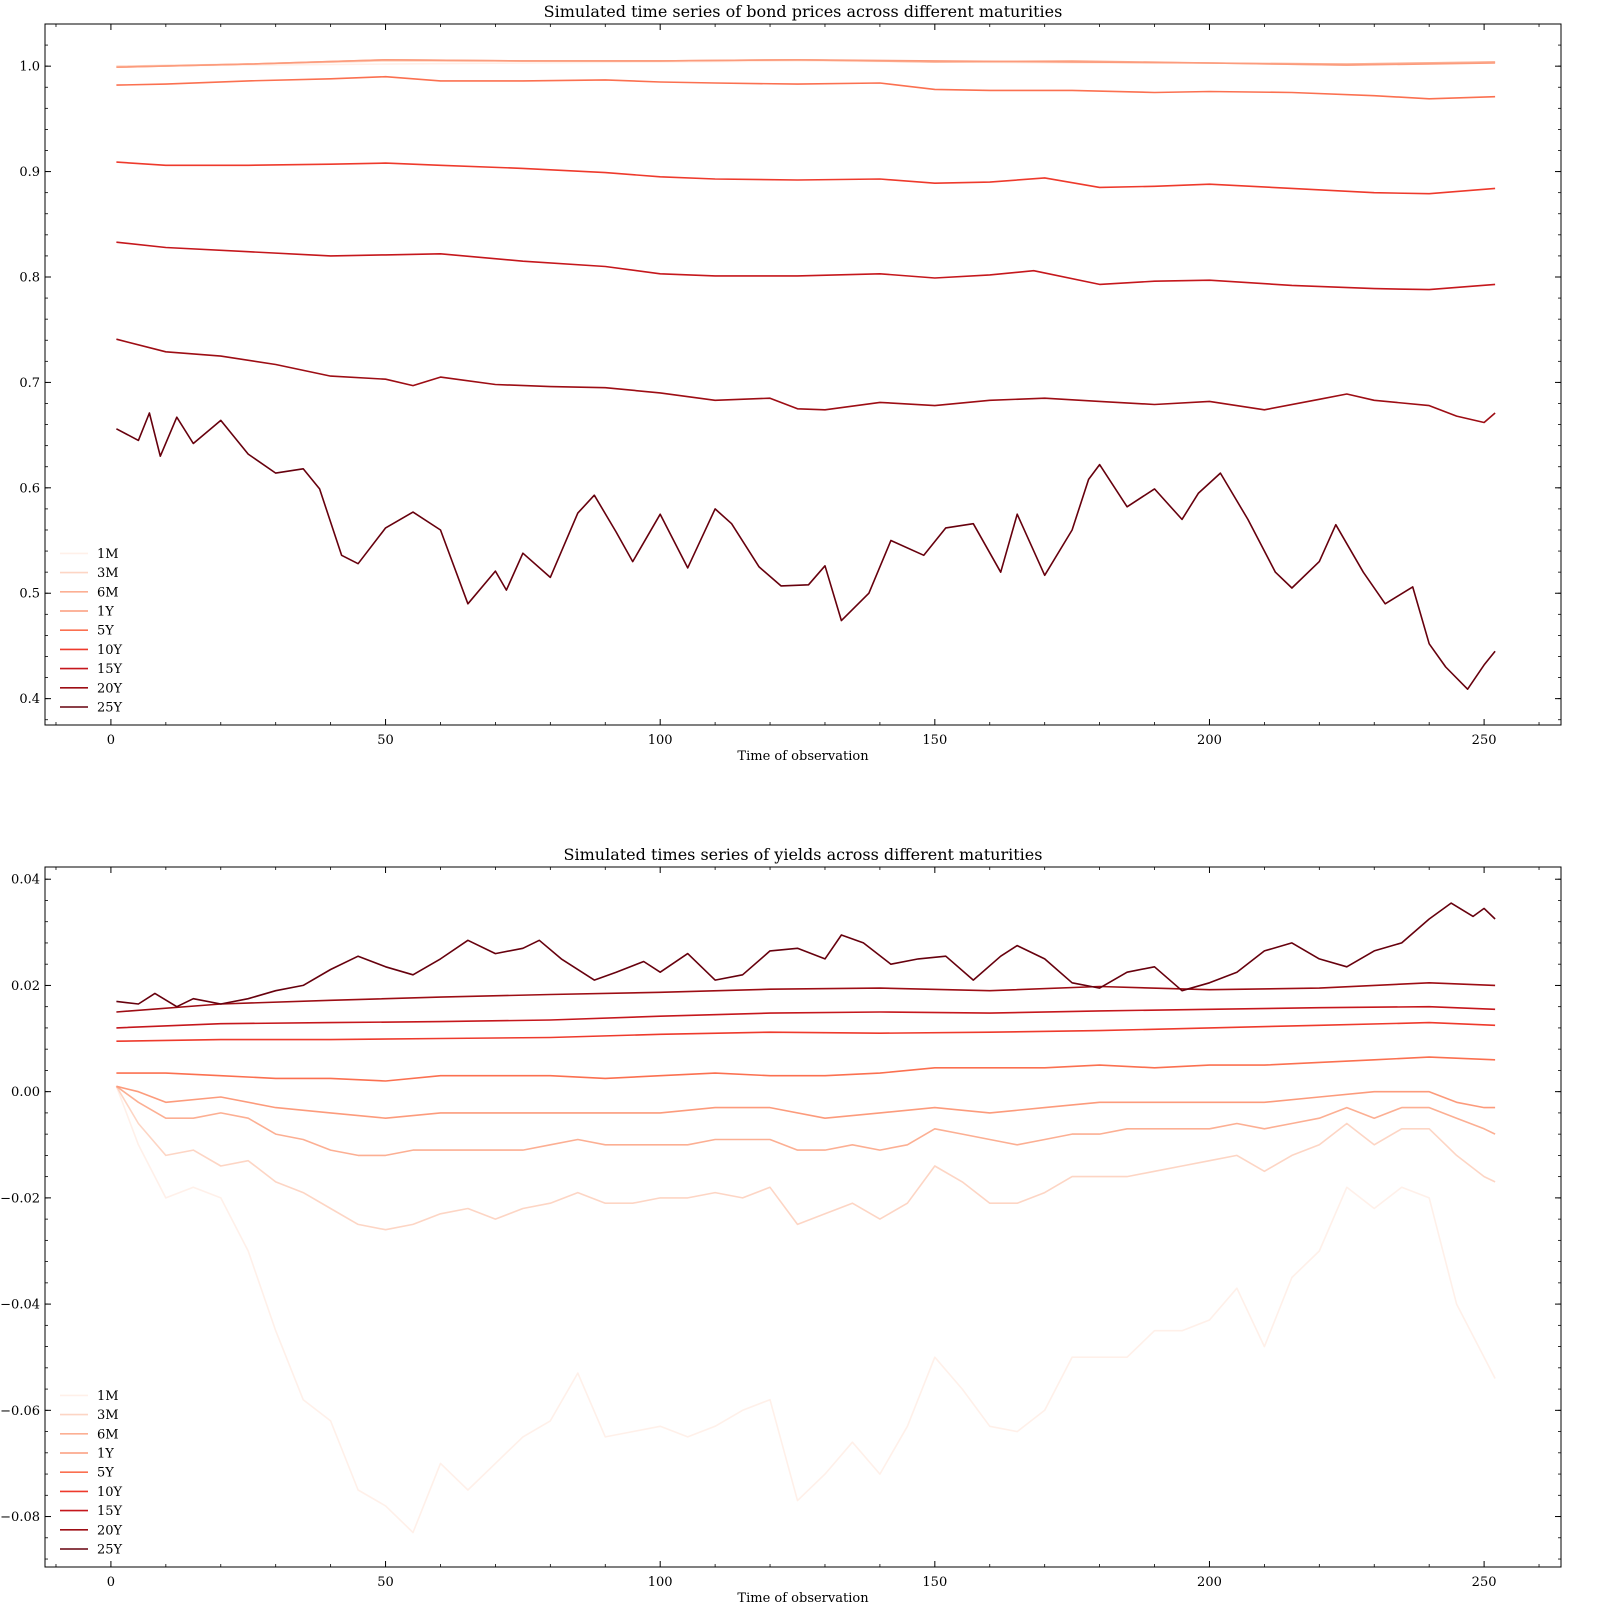  What do you see at coordinates (805, 1121) in the screenshot?
I see `series-line-6m` at bounding box center [805, 1121].